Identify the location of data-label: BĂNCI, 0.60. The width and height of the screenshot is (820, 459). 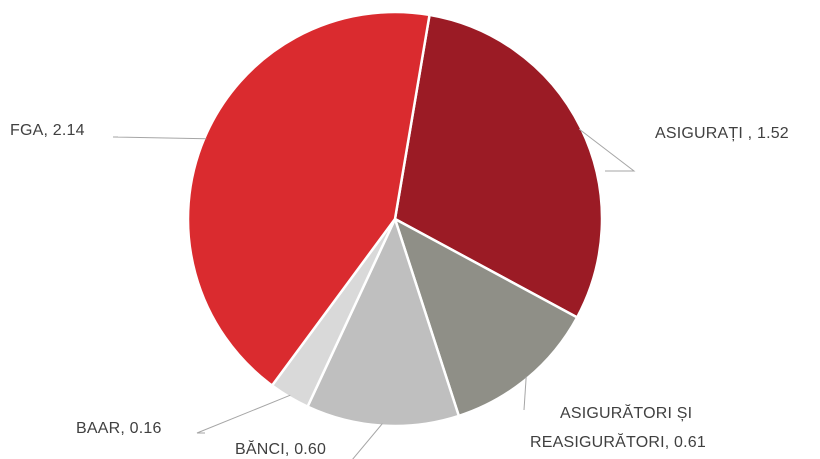
(280, 448).